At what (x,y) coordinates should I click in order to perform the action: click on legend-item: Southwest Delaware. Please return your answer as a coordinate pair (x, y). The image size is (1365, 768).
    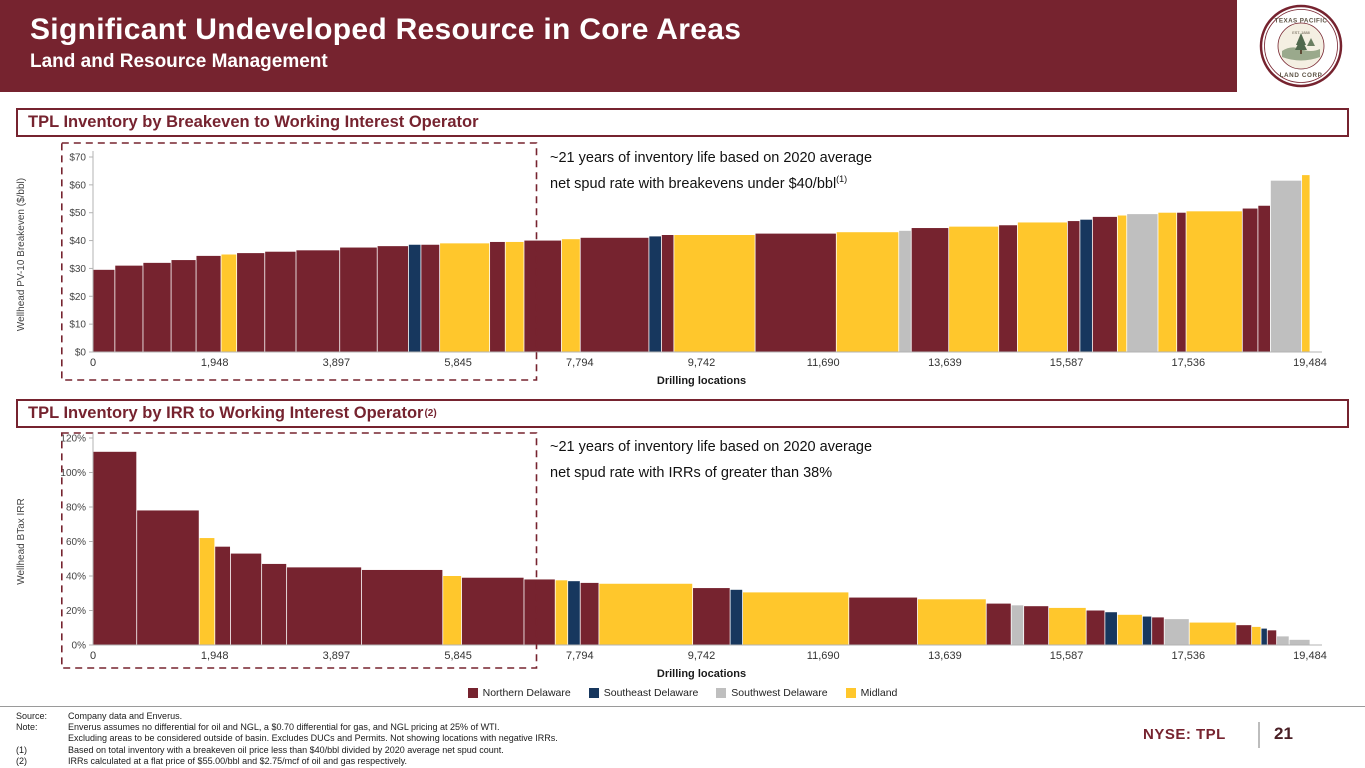
    Looking at the image, I should click on (772, 693).